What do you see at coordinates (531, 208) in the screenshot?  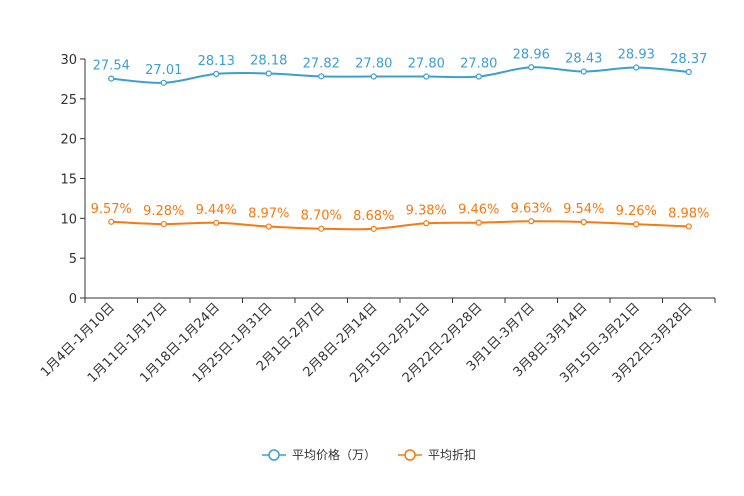 I see `data-label: 9.63%` at bounding box center [531, 208].